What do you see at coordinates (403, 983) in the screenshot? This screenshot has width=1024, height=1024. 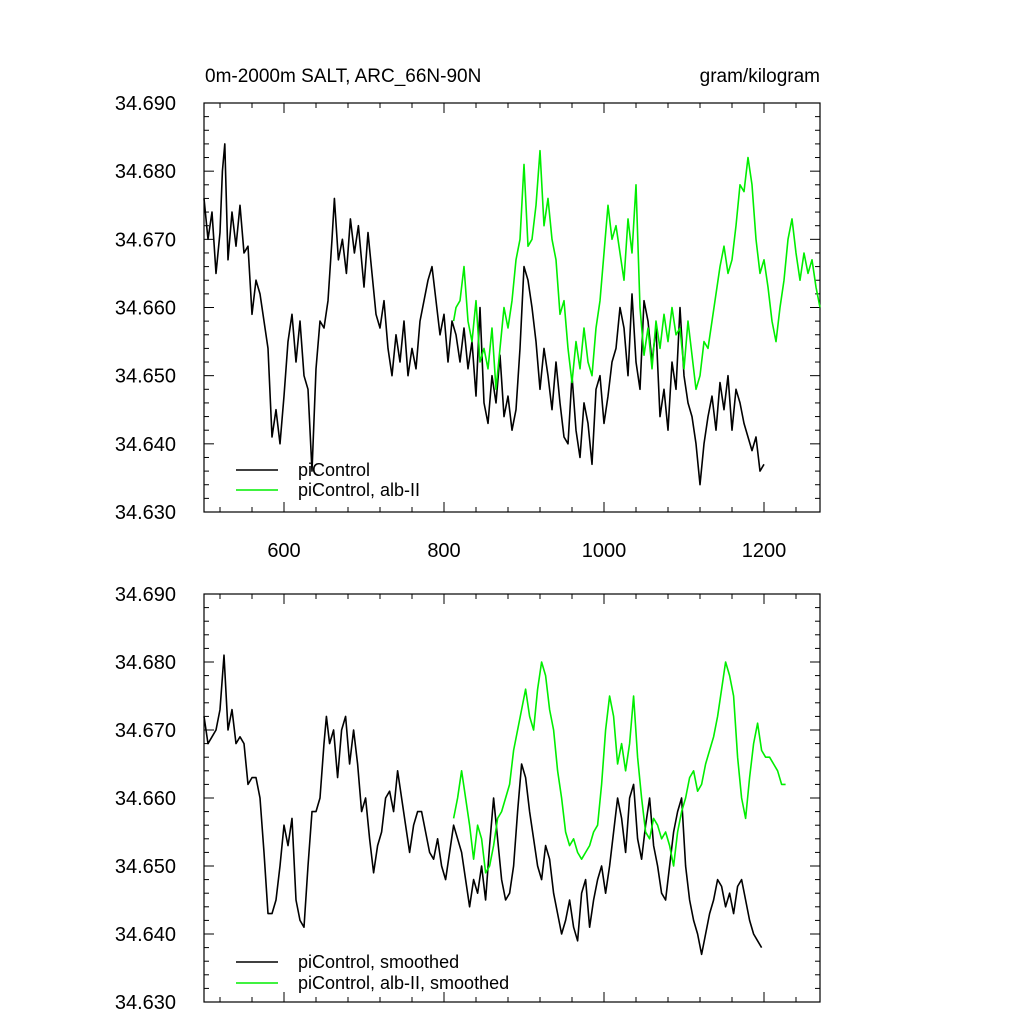 I see `legend-label: piControl, alb-II, smoothed` at bounding box center [403, 983].